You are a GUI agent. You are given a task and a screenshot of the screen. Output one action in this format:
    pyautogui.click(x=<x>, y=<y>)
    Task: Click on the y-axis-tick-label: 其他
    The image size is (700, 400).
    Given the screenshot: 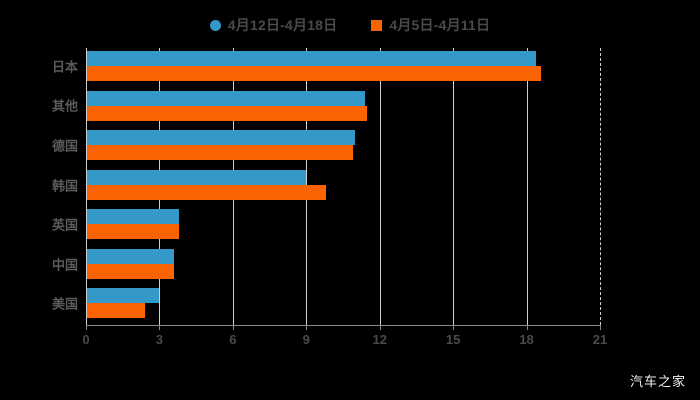 What is the action you would take?
    pyautogui.click(x=64, y=106)
    